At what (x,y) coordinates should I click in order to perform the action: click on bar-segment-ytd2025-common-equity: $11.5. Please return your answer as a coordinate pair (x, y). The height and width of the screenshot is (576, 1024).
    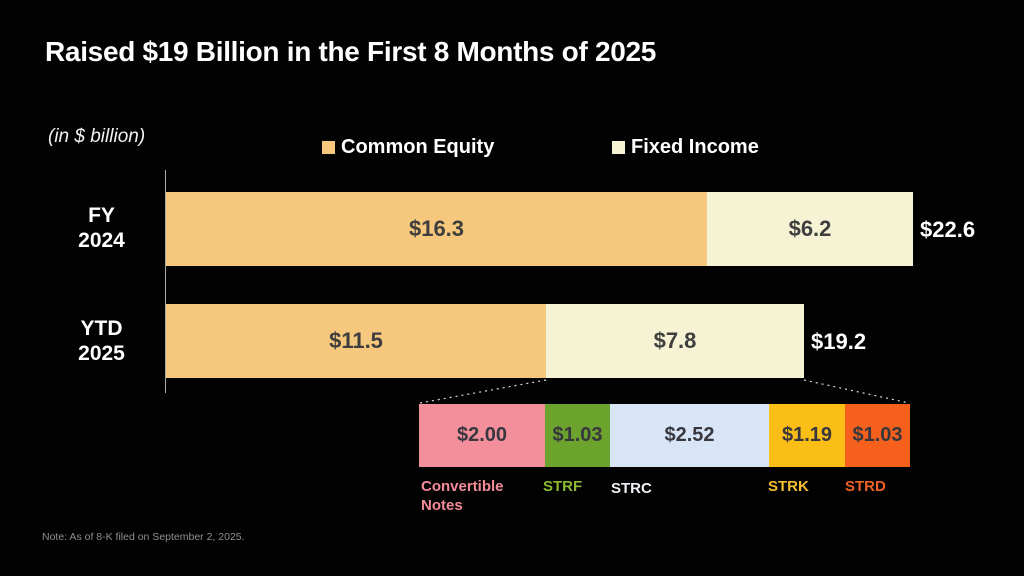
    Looking at the image, I should click on (356, 341).